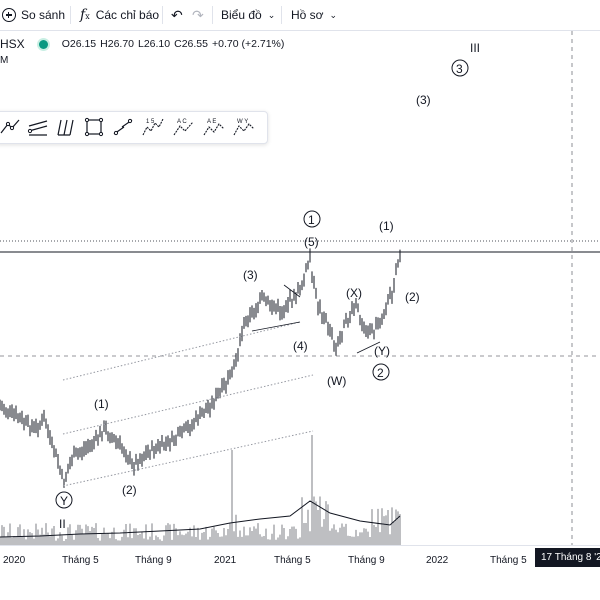  Describe the element at coordinates (12, 44) in the screenshot. I see `exchange-label: HSX` at that location.